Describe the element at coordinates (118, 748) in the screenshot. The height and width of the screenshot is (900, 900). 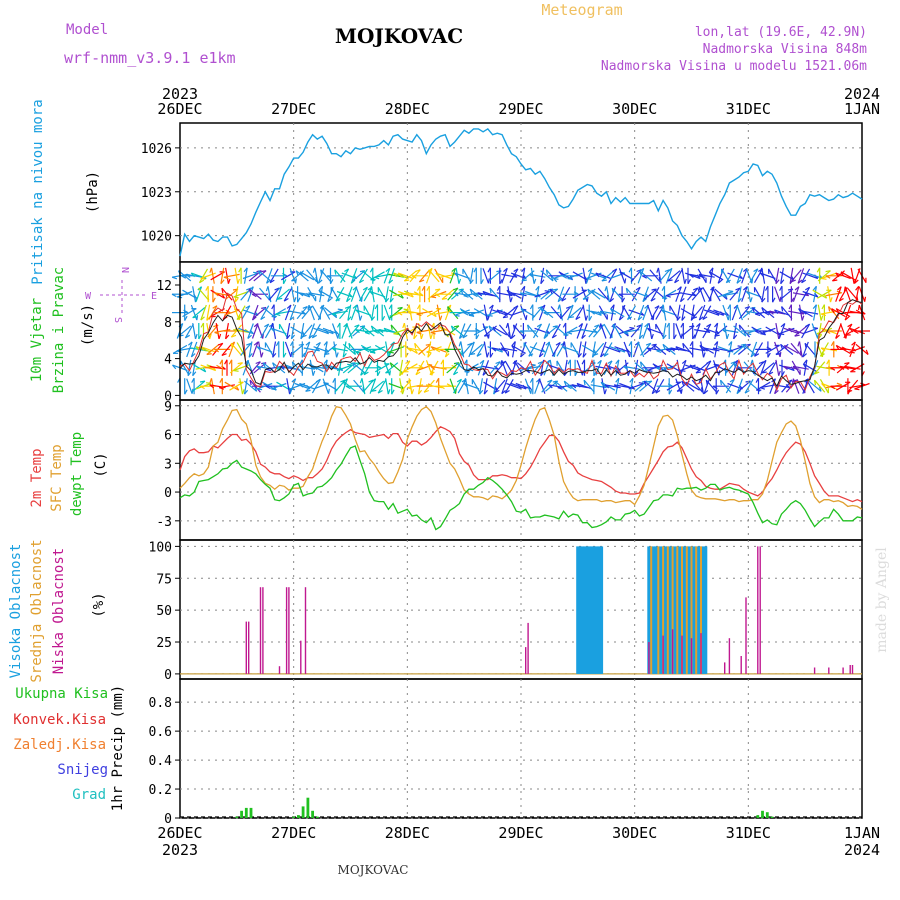
I see `precip-unit: 1hr Precip (mm)` at that location.